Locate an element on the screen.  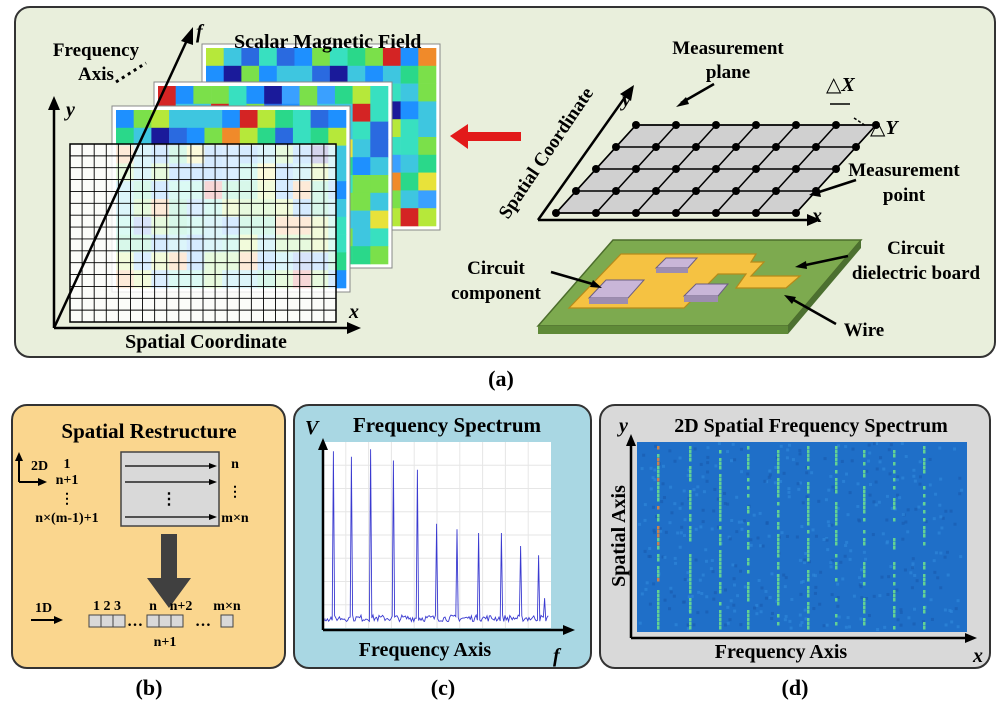
measurement-plane is located at coordinates (716, 169).